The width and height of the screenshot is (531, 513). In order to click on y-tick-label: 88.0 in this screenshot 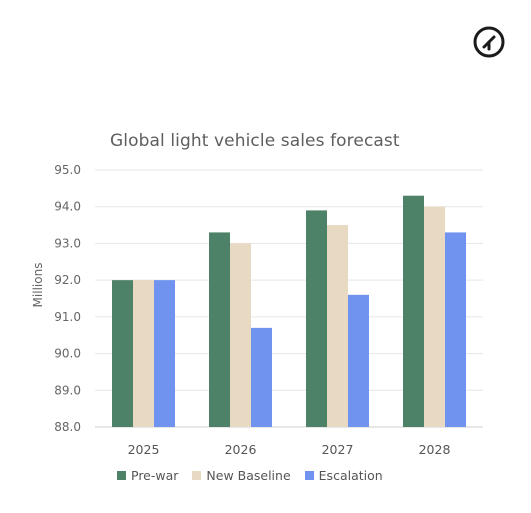, I will do `click(67, 427)`.